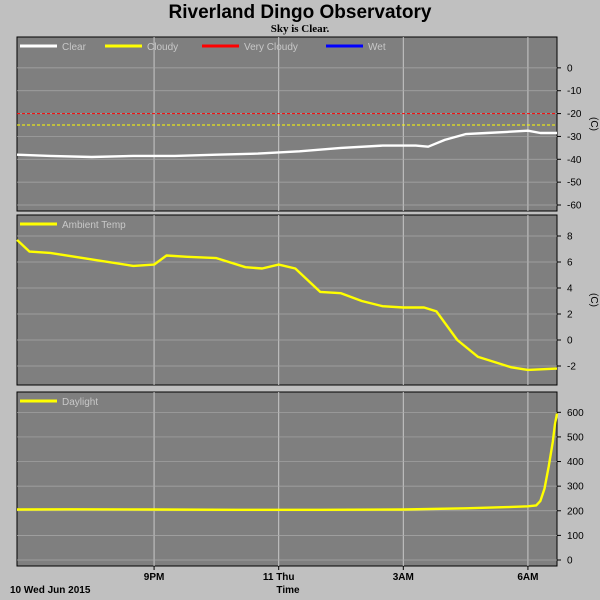  Describe the element at coordinates (575, 462) in the screenshot. I see `y-tick-label: 400` at that location.